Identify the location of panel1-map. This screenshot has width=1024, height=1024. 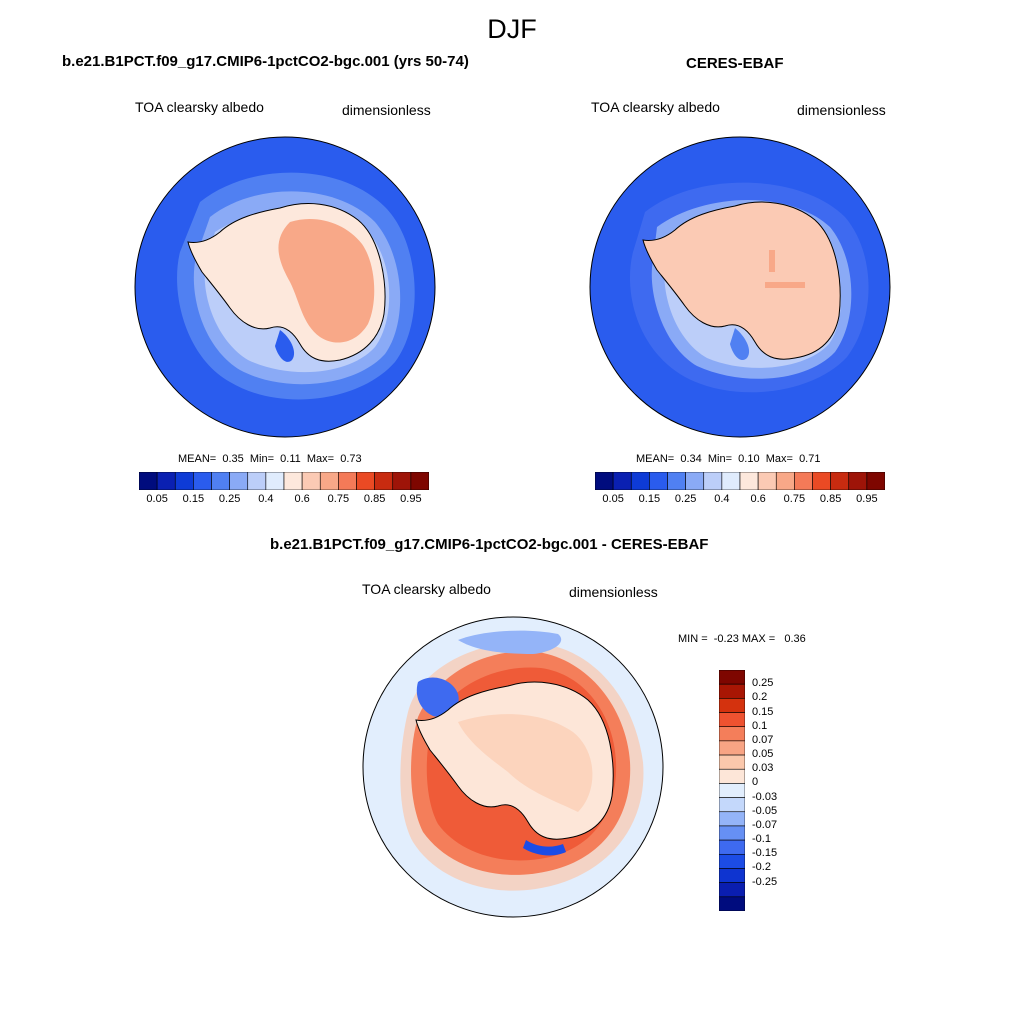
(285, 287).